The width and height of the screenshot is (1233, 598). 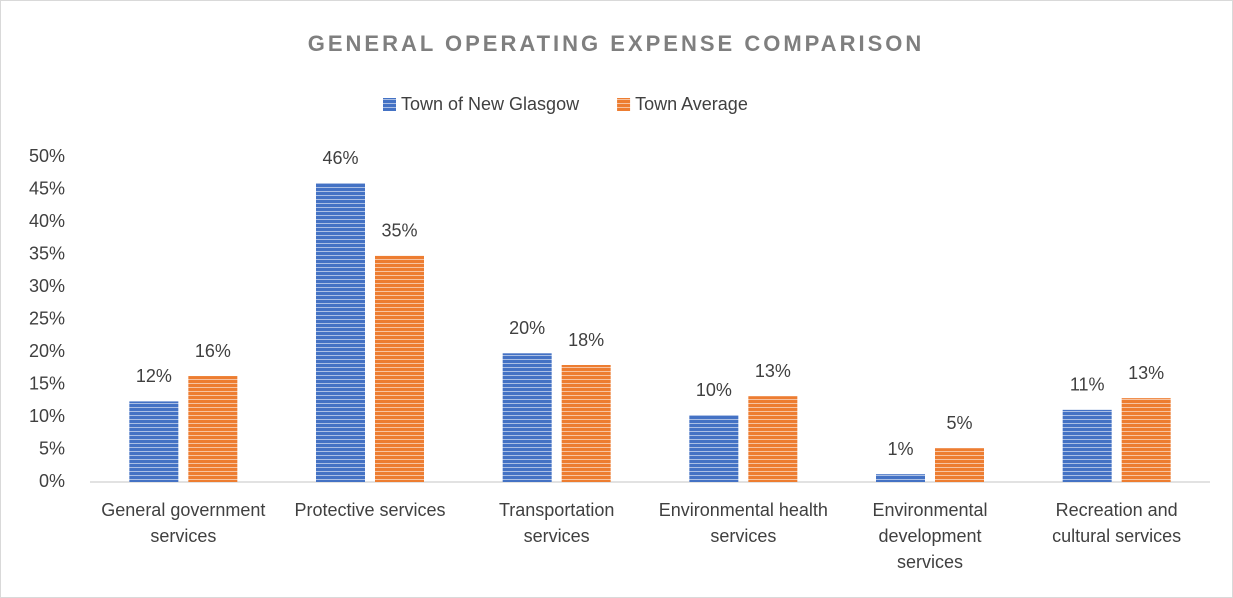 What do you see at coordinates (154, 376) in the screenshot?
I see `data-label: 12%` at bounding box center [154, 376].